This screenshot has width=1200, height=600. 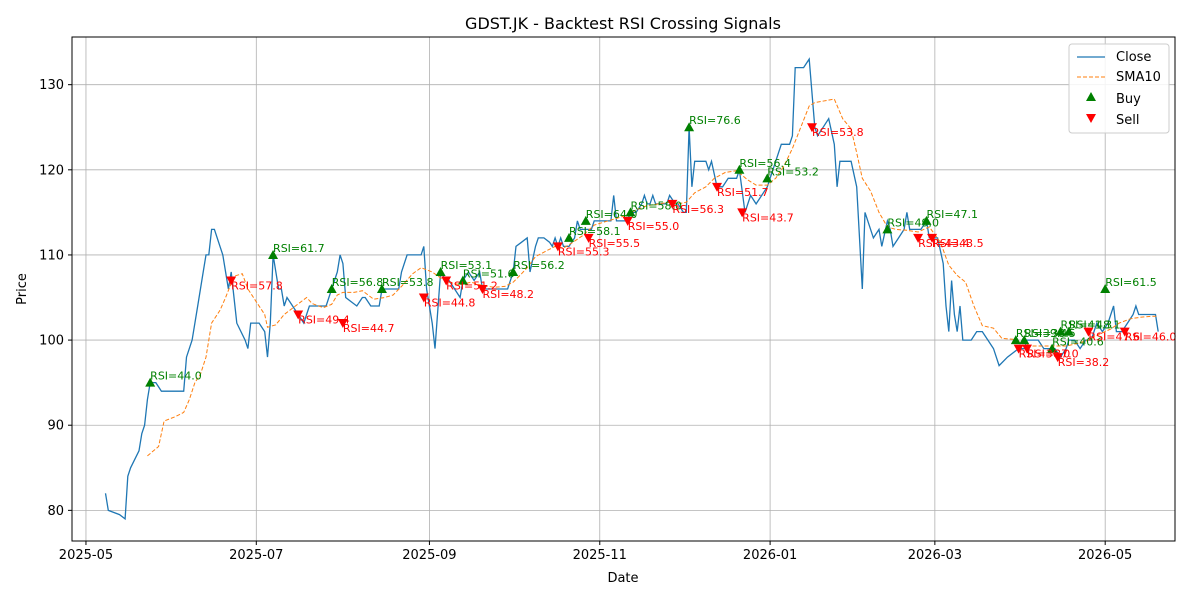 I want to click on buy-rsi-label: RSI=41.3, so click(x=1087, y=325).